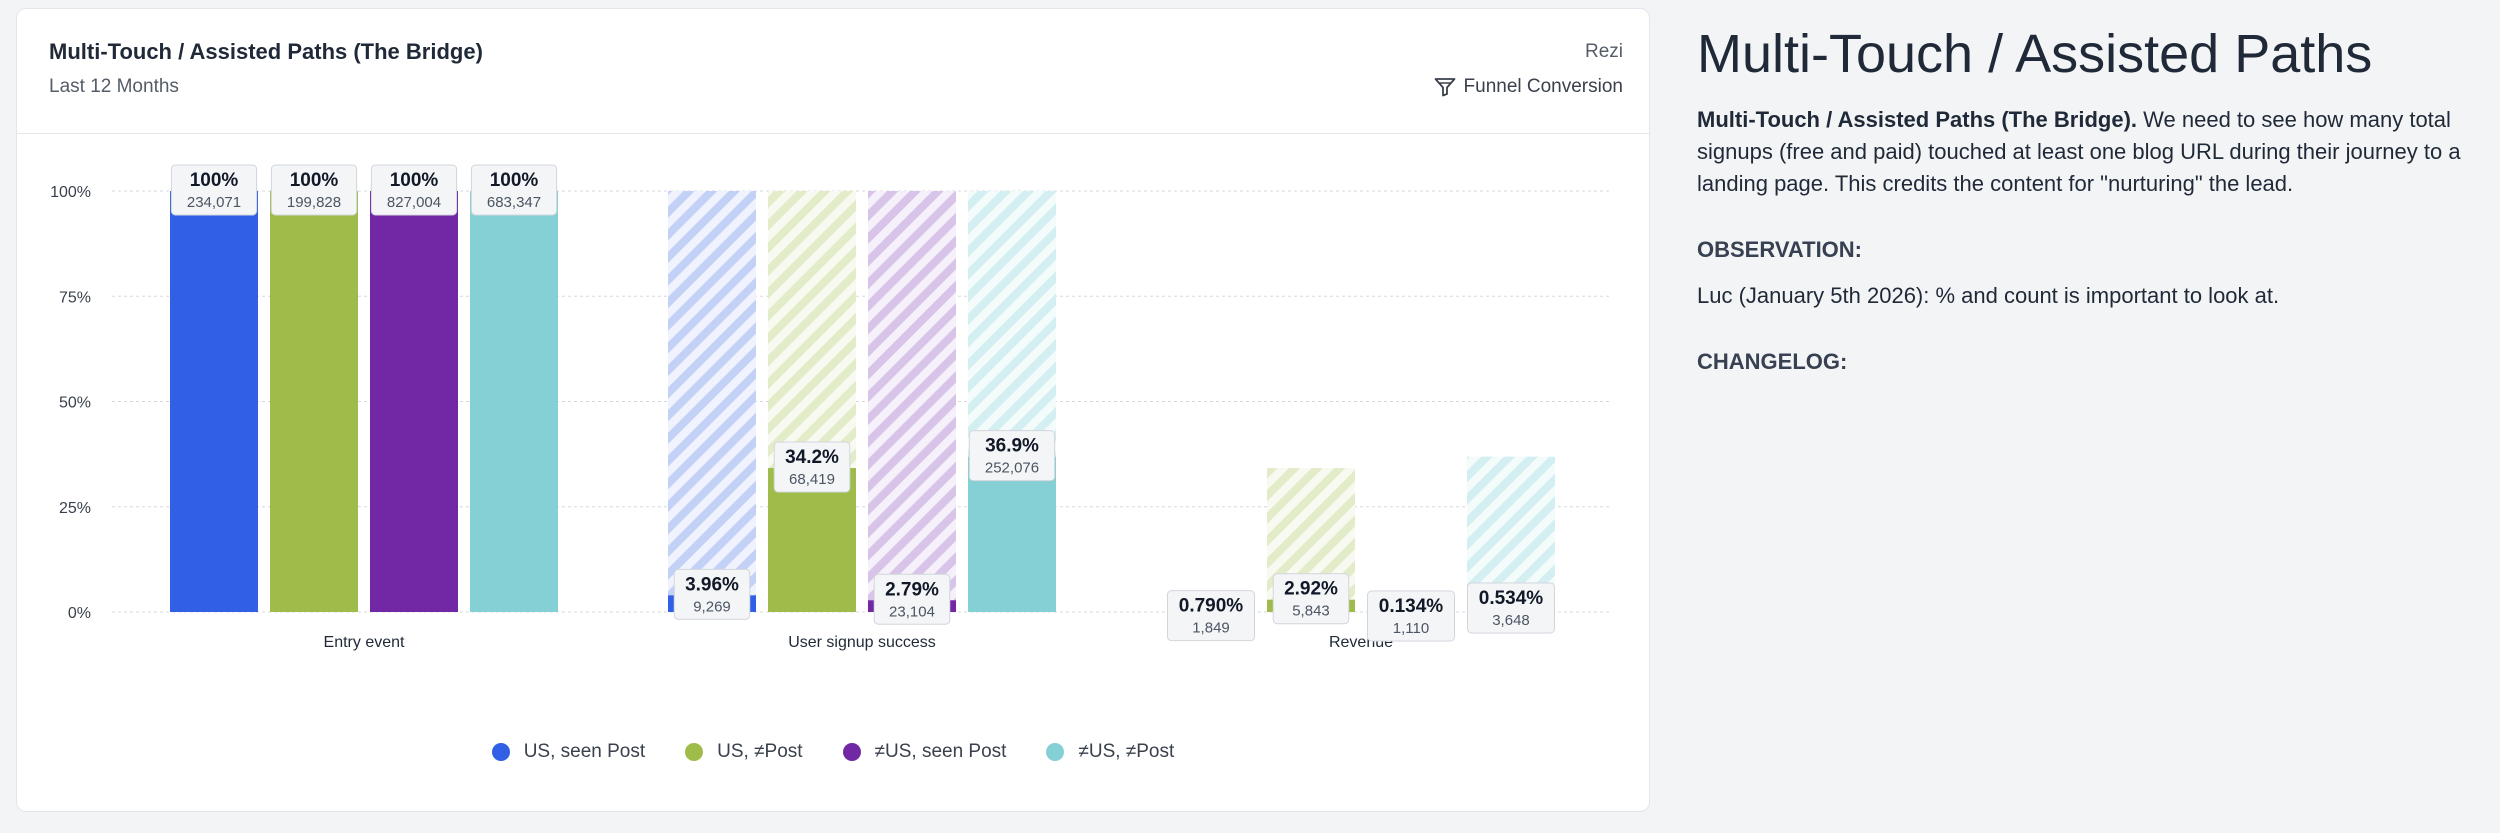 The height and width of the screenshot is (833, 2500). Describe the element at coordinates (812, 330) in the screenshot. I see `dropoff-bar-us-not-post` at that location.